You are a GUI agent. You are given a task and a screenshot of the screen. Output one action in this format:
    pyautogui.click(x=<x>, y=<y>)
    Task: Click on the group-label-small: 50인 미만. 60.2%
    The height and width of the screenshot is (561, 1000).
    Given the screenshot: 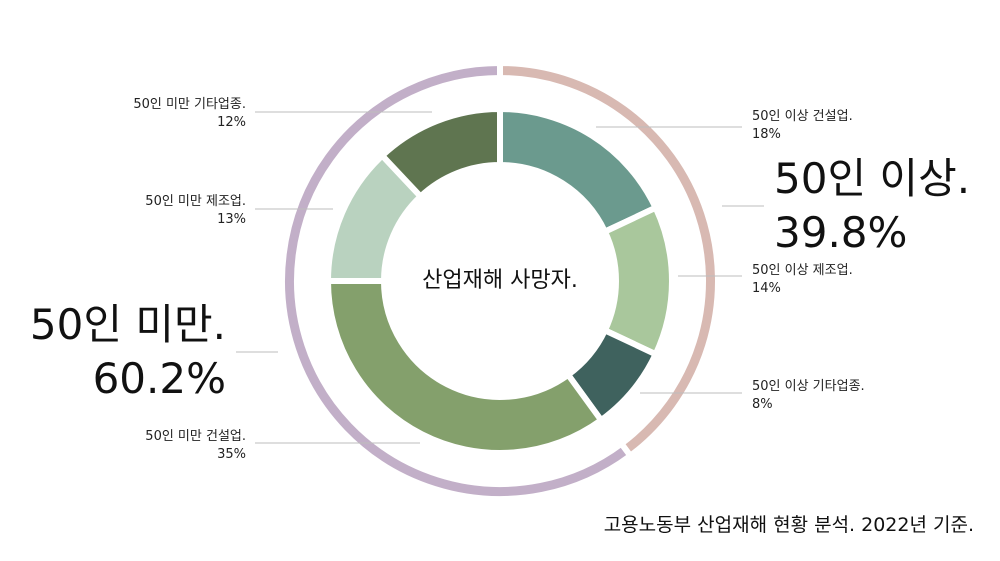 What is the action you would take?
    pyautogui.click(x=113, y=352)
    